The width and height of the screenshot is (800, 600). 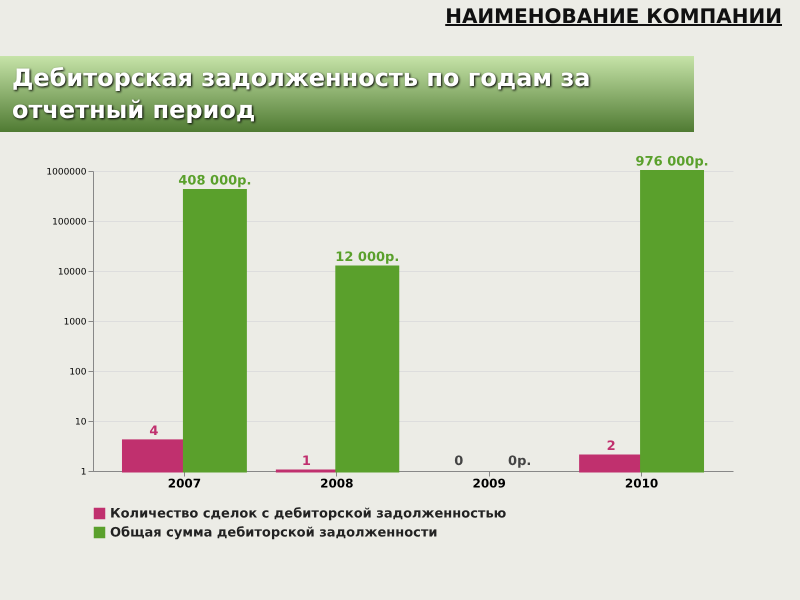 I want to click on x-tick-label: 2010, so click(x=641, y=483).